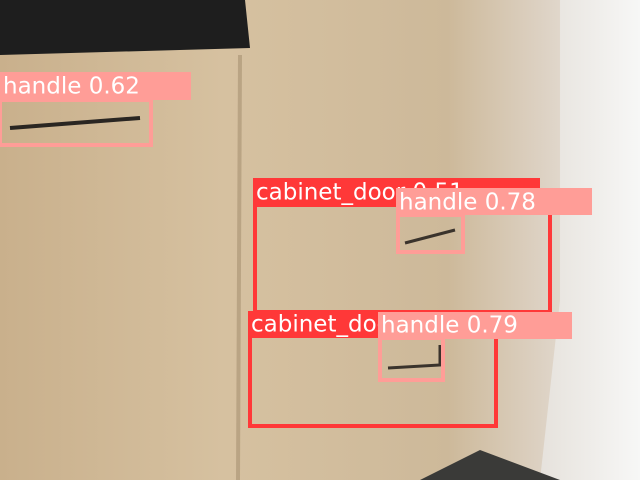  Describe the element at coordinates (449, 326) in the screenshot. I see `detection-label: handle 0.79` at that location.